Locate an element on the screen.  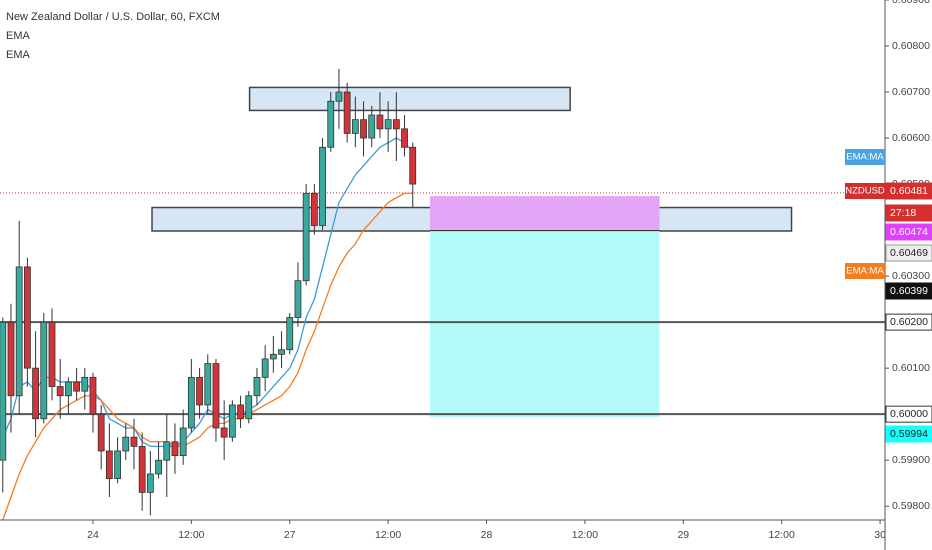
target-label-bg is located at coordinates (908, 434).